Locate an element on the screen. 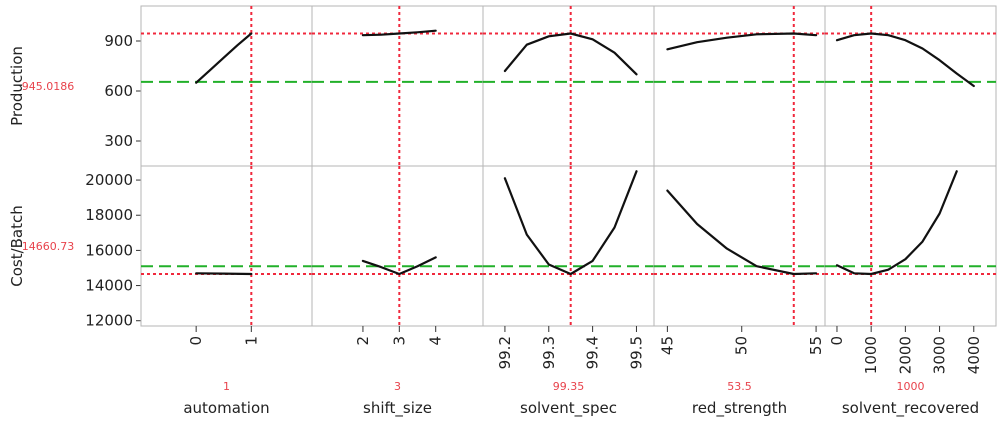 The height and width of the screenshot is (424, 999). x-tick-label: 99.2 is located at coordinates (505, 352).